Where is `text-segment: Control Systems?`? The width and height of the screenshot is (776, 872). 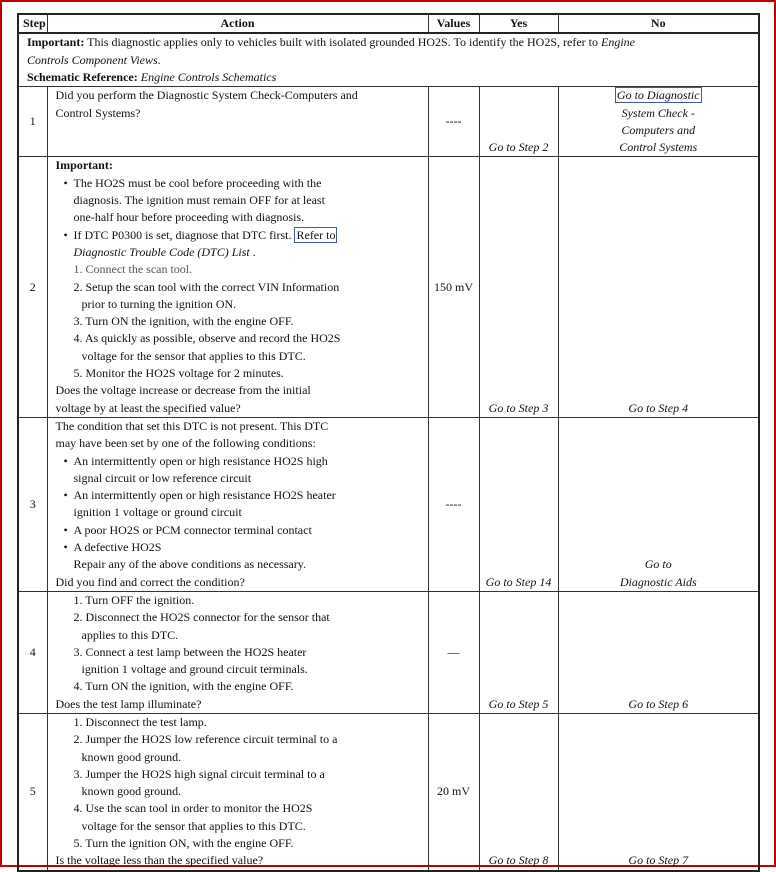 text-segment: Control Systems? is located at coordinates (98, 112).